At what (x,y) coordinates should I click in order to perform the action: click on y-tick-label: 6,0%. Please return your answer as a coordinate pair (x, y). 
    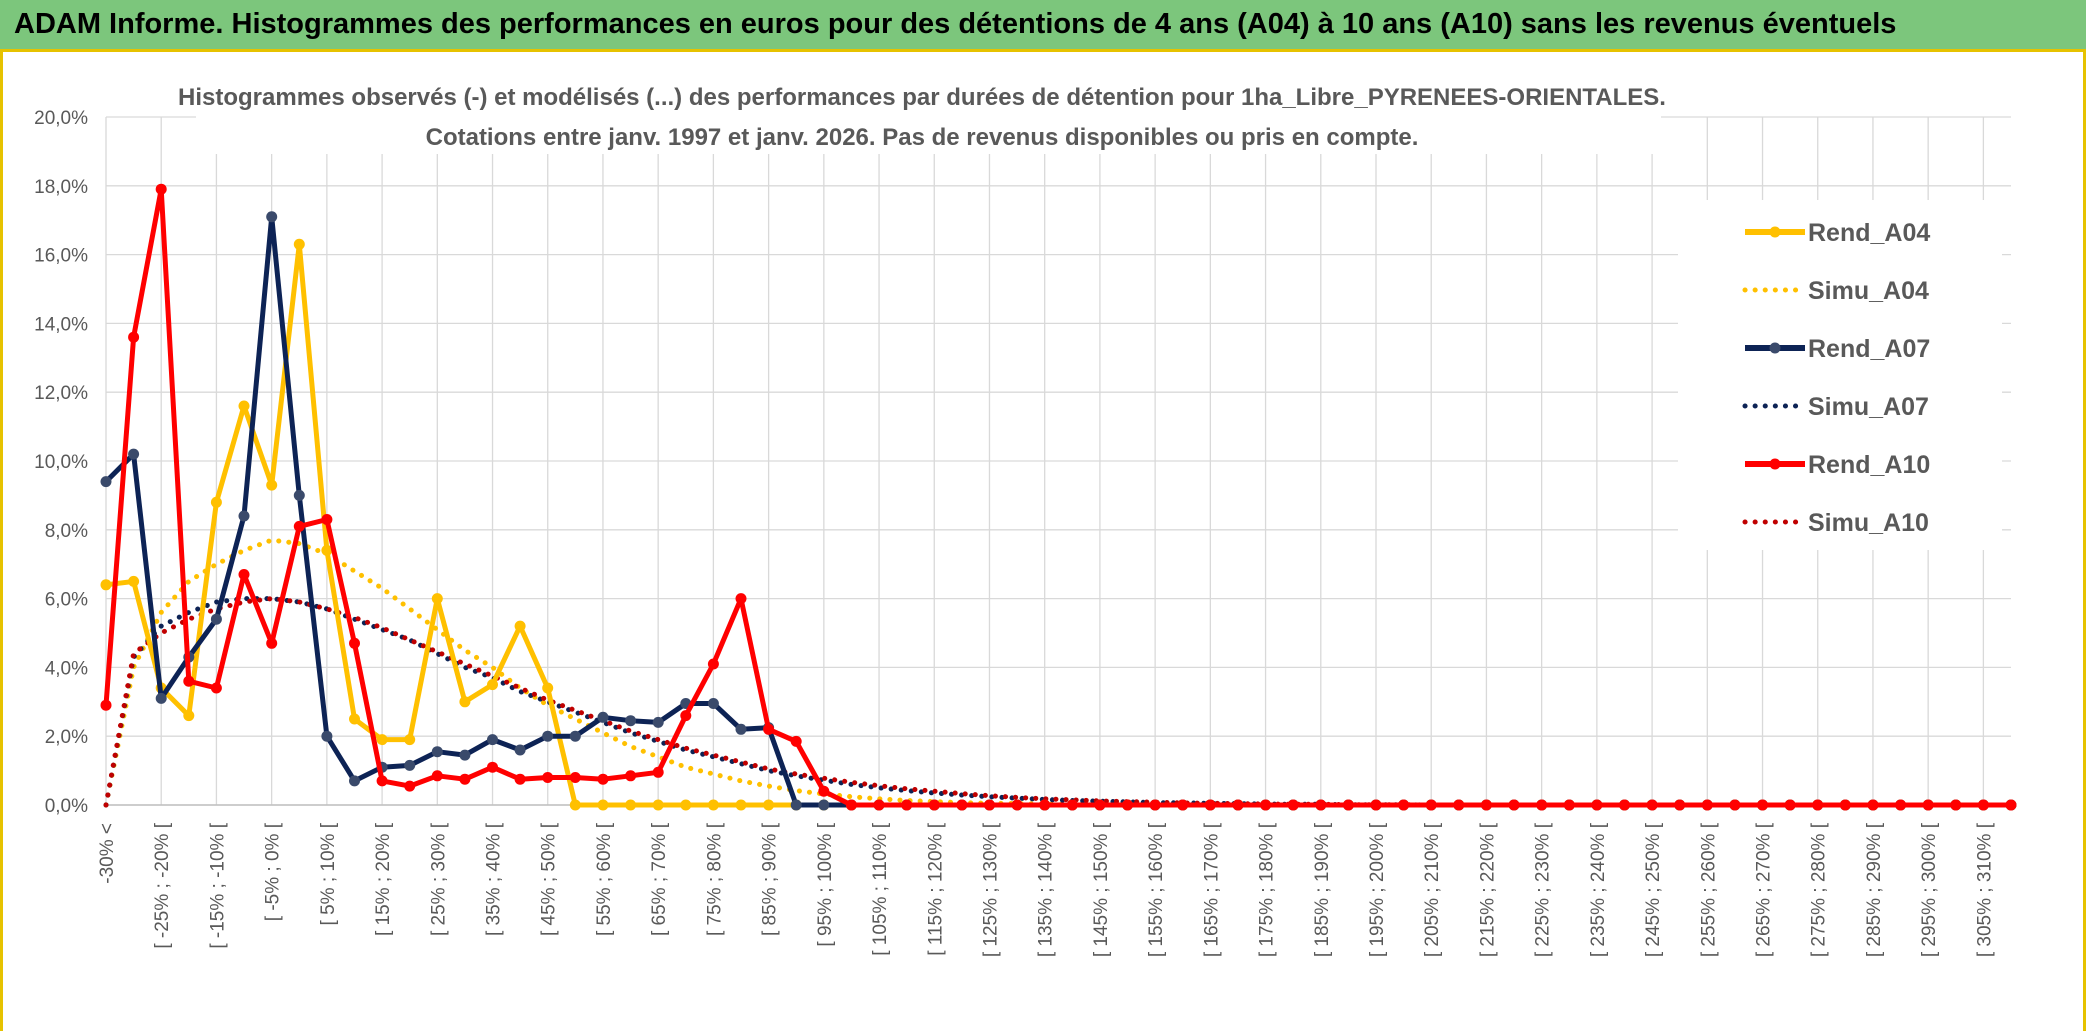
    Looking at the image, I should click on (66, 600).